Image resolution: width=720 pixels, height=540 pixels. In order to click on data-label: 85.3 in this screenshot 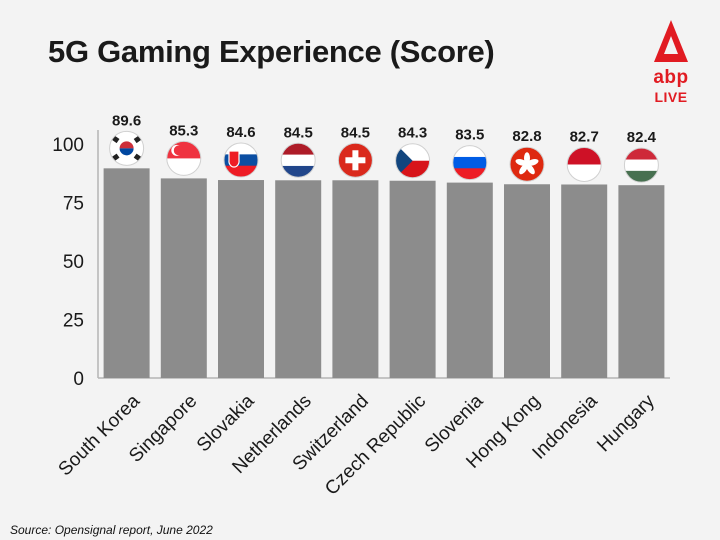, I will do `click(183, 130)`.